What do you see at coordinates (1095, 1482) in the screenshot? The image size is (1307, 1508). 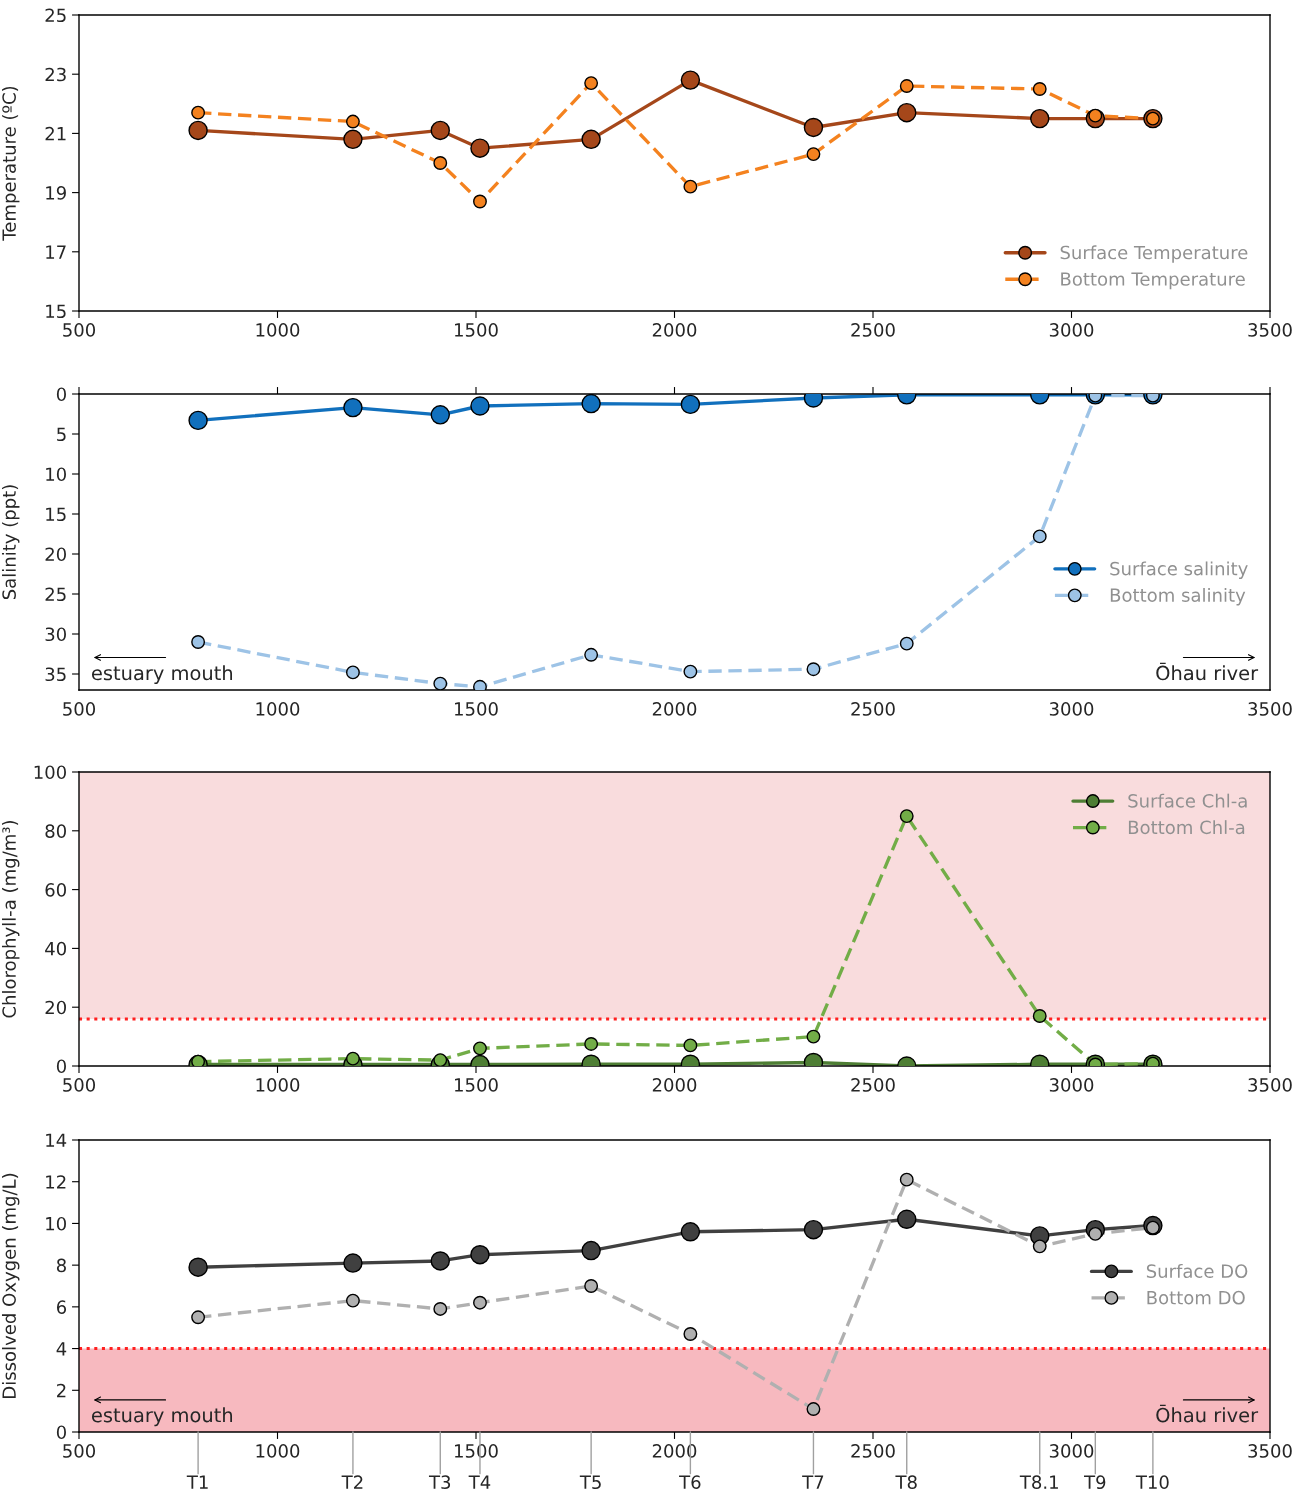 I see `annotation: T9` at bounding box center [1095, 1482].